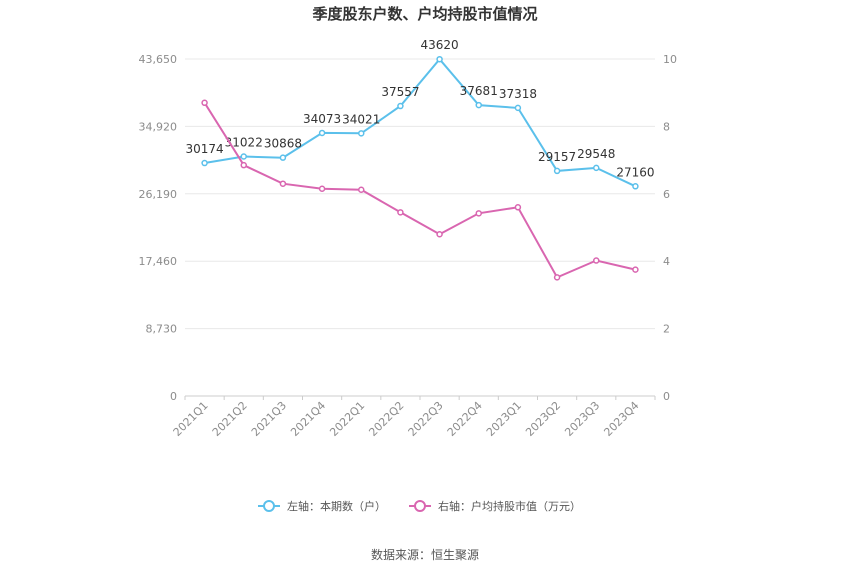 The width and height of the screenshot is (850, 575). I want to click on right-tick-label: 8, so click(666, 126).